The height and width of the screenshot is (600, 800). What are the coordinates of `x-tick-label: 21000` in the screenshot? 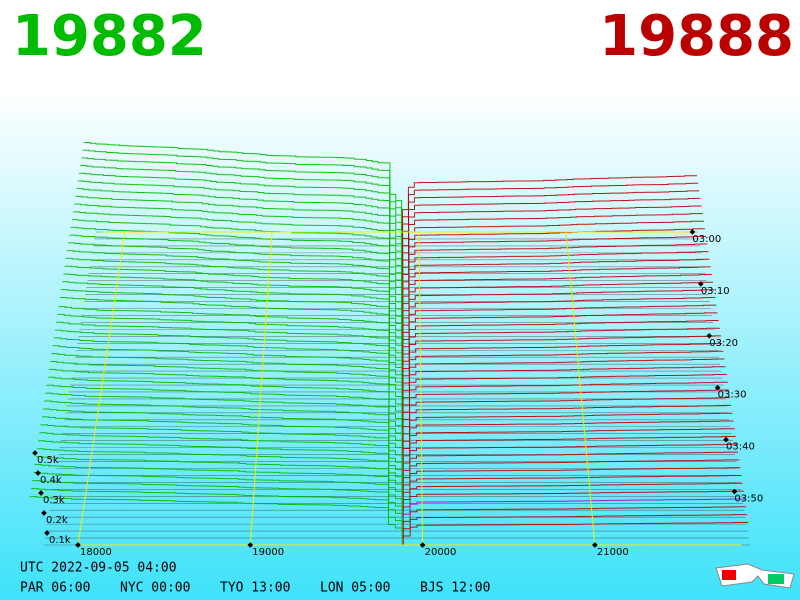 It's located at (613, 552).